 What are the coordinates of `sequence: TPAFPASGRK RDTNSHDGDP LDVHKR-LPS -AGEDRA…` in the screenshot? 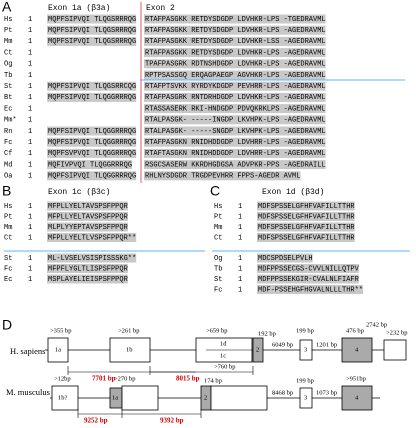 It's located at (235, 65).